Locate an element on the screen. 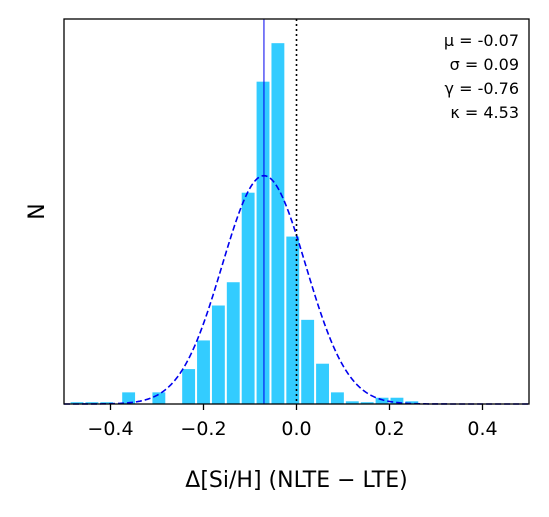  x-tick-label: −0.4 is located at coordinates (110, 429).